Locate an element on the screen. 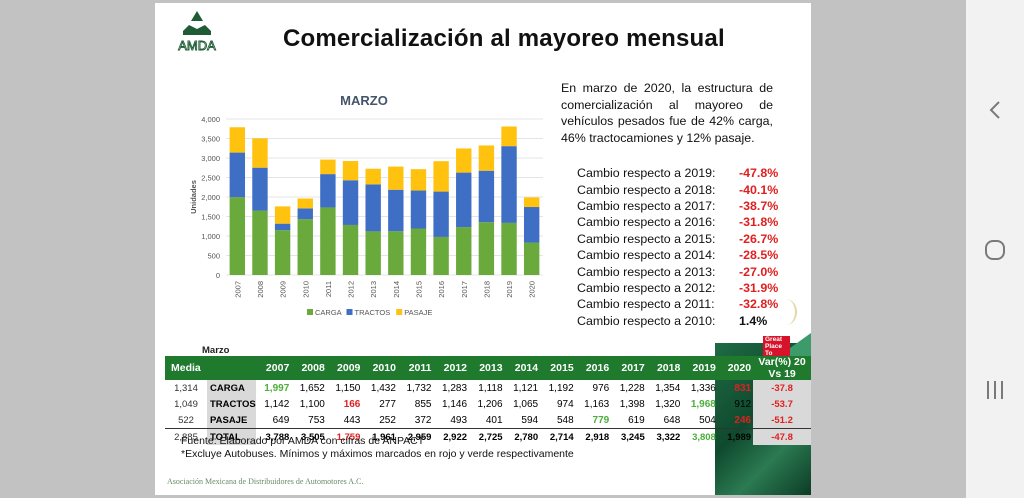 This screenshot has height=498, width=1024. cell-value: 1,100 is located at coordinates (312, 404).